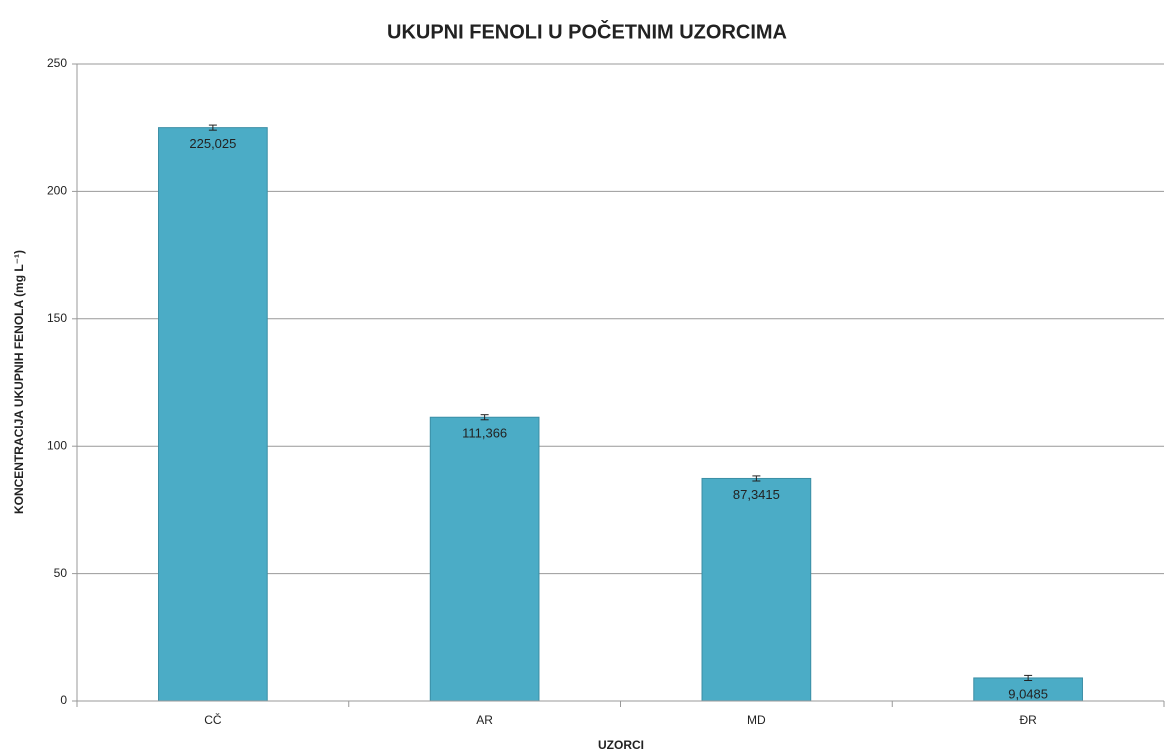 The image size is (1165, 756). What do you see at coordinates (756, 494) in the screenshot?
I see `data-label: 87,3415` at bounding box center [756, 494].